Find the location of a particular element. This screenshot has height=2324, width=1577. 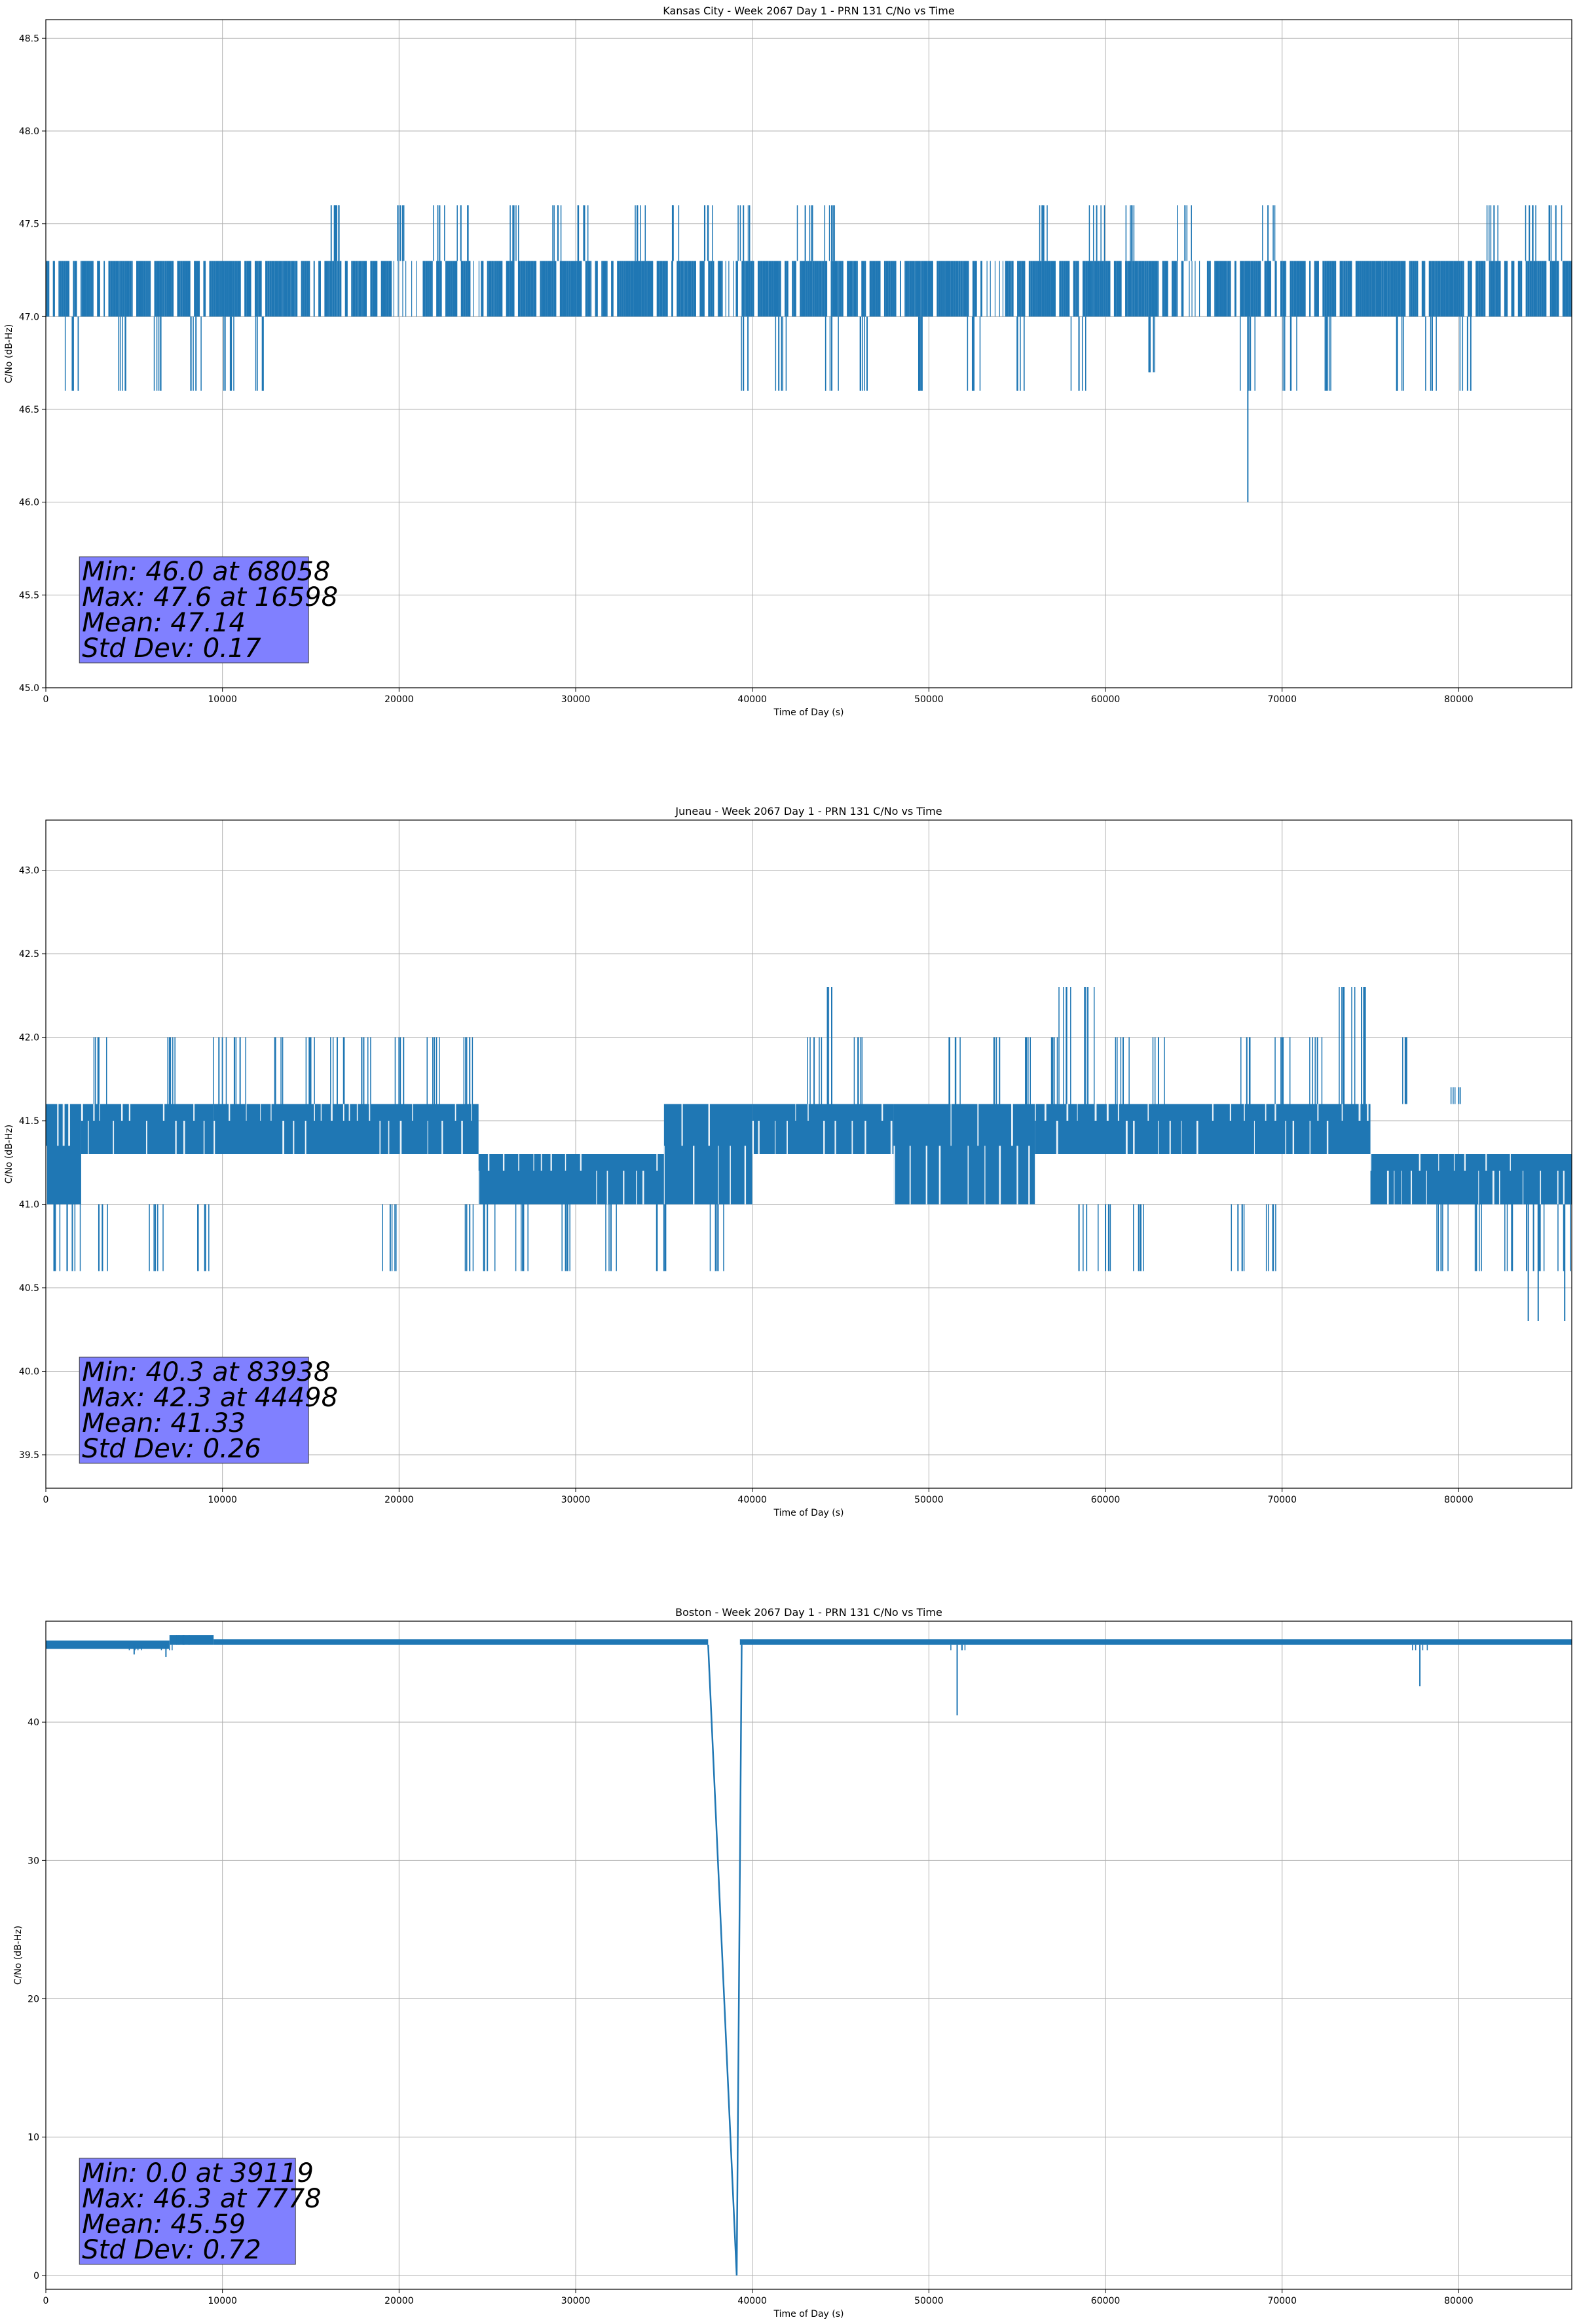

y-tick-label: 10 is located at coordinates (33, 2138).